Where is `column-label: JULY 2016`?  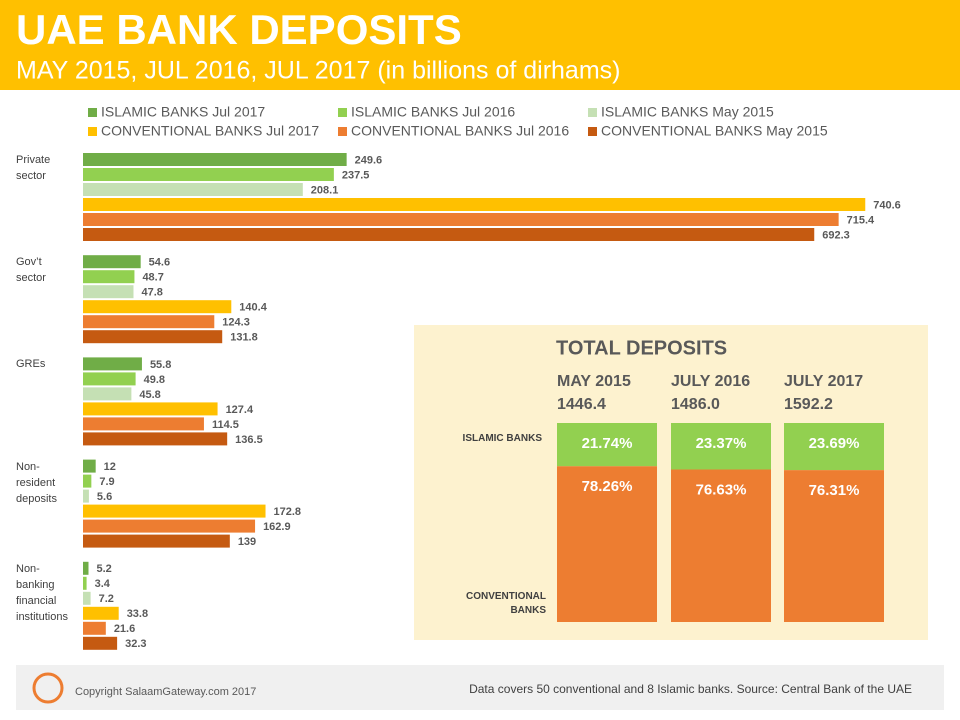
column-label: JULY 2016 is located at coordinates (710, 381).